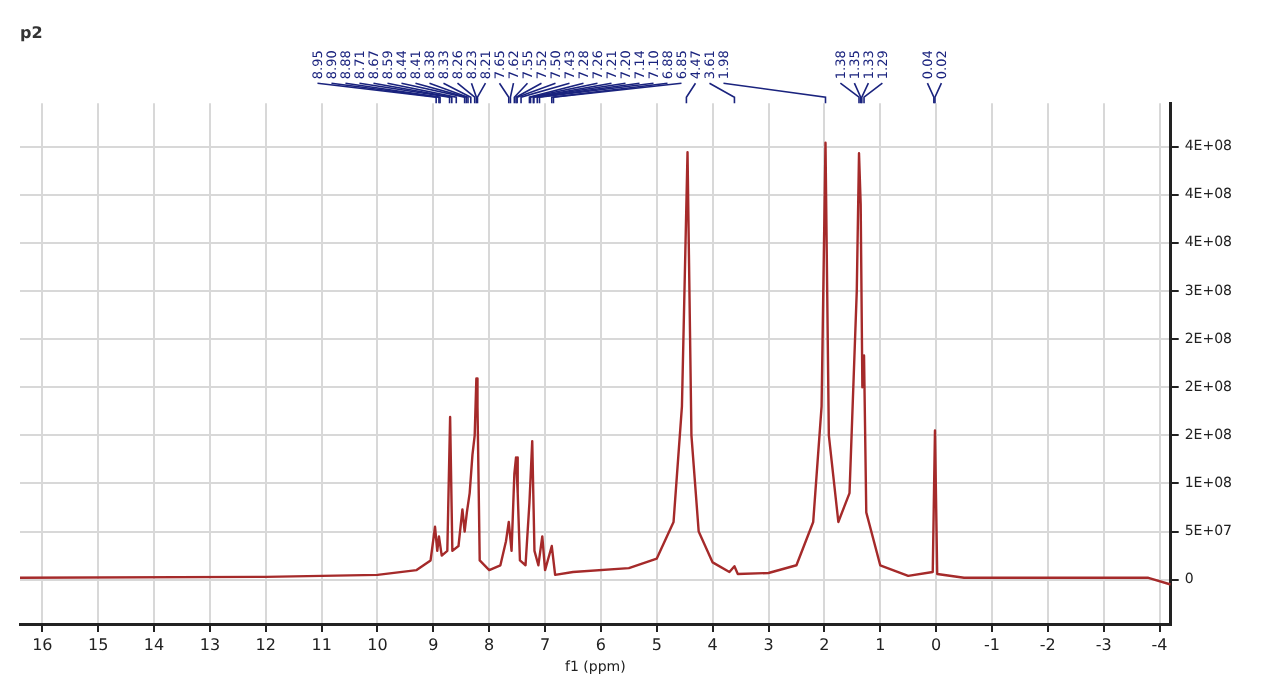 This screenshot has height=692, width=1262. Describe the element at coordinates (1159, 644) in the screenshot. I see `x-tick-label: -4` at that location.